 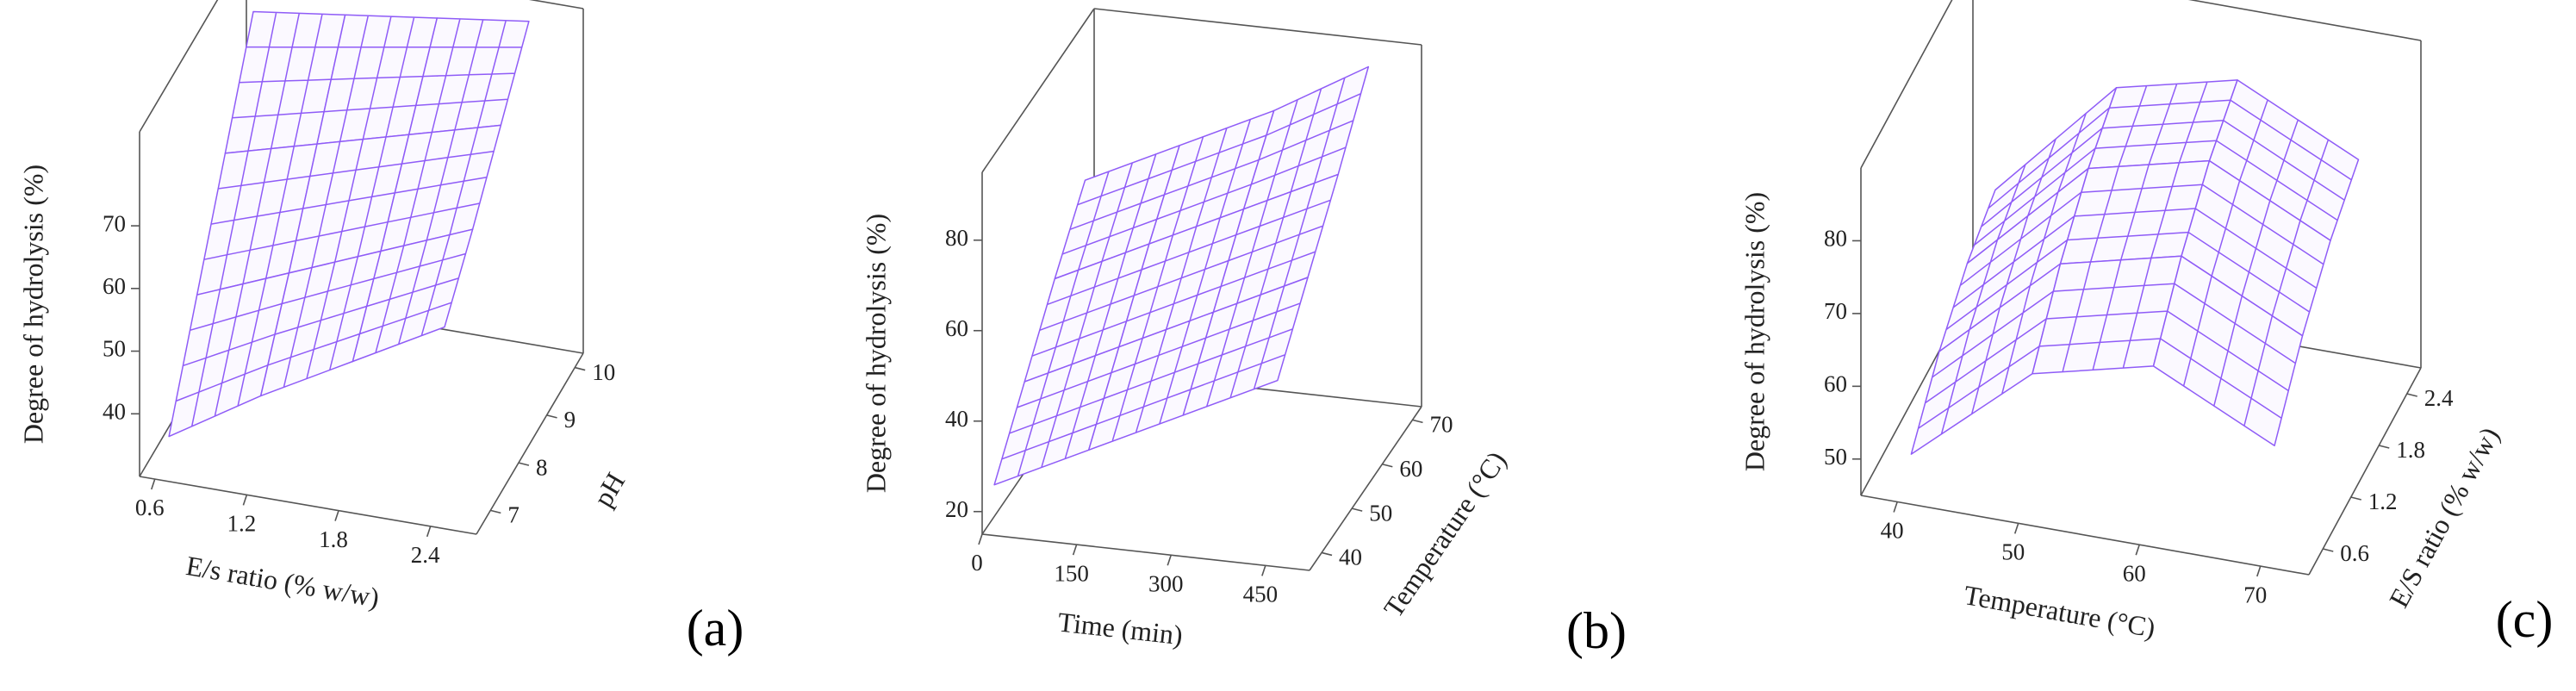 What do you see at coordinates (1121, 629) in the screenshot?
I see `x-axis-label: Time (min)` at bounding box center [1121, 629].